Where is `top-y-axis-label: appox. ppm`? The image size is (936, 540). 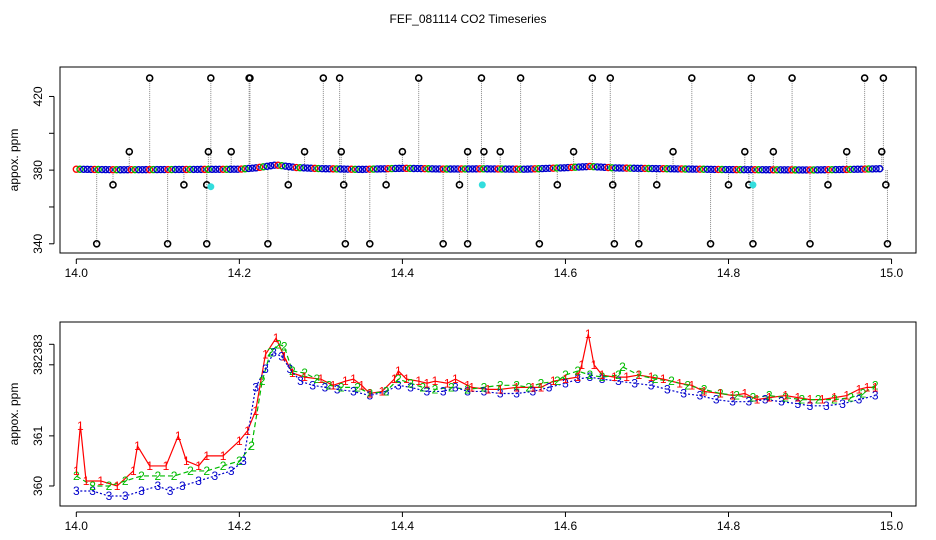 top-y-axis-label: appox. ppm is located at coordinates (14, 160).